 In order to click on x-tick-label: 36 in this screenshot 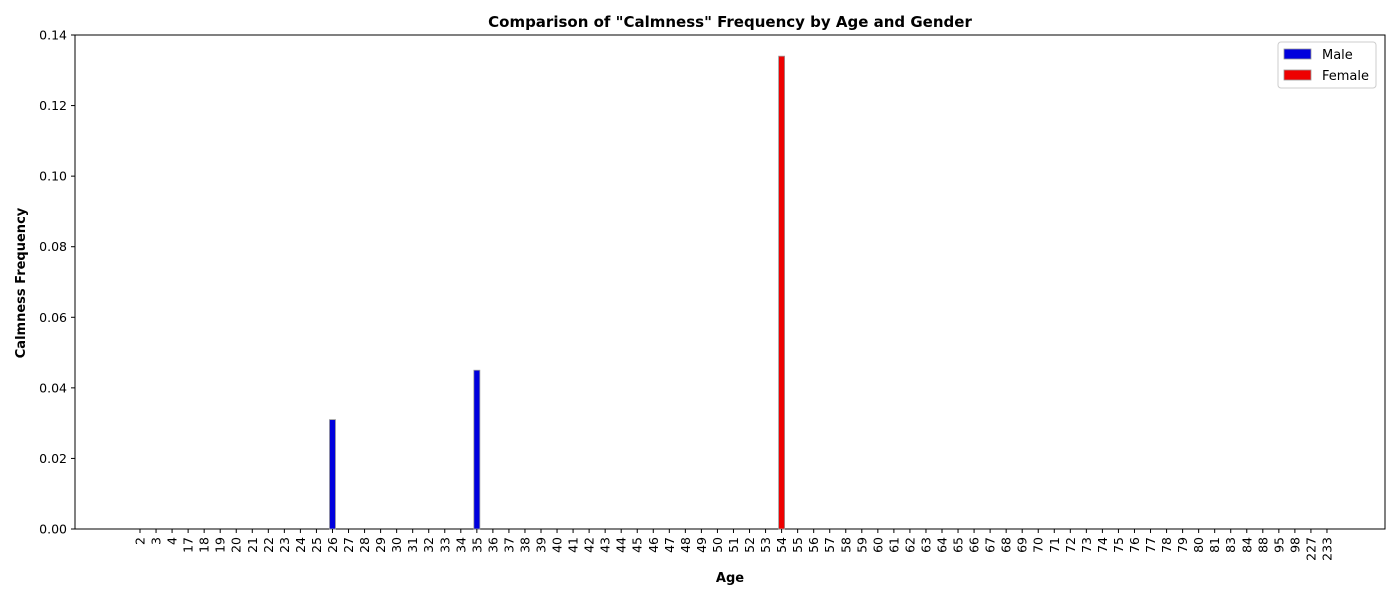, I will do `click(492, 545)`.